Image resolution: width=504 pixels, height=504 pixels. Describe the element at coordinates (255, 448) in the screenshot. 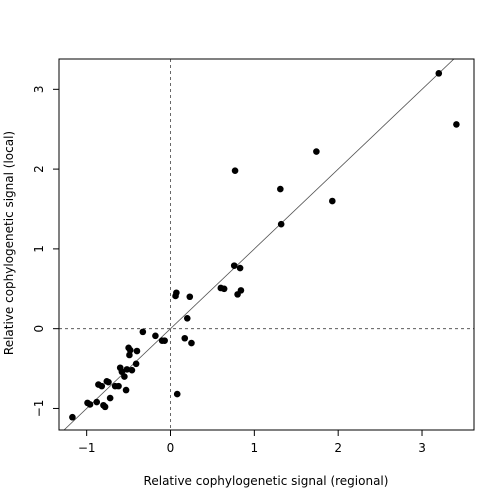

I see `x-tick-label: 1` at that location.